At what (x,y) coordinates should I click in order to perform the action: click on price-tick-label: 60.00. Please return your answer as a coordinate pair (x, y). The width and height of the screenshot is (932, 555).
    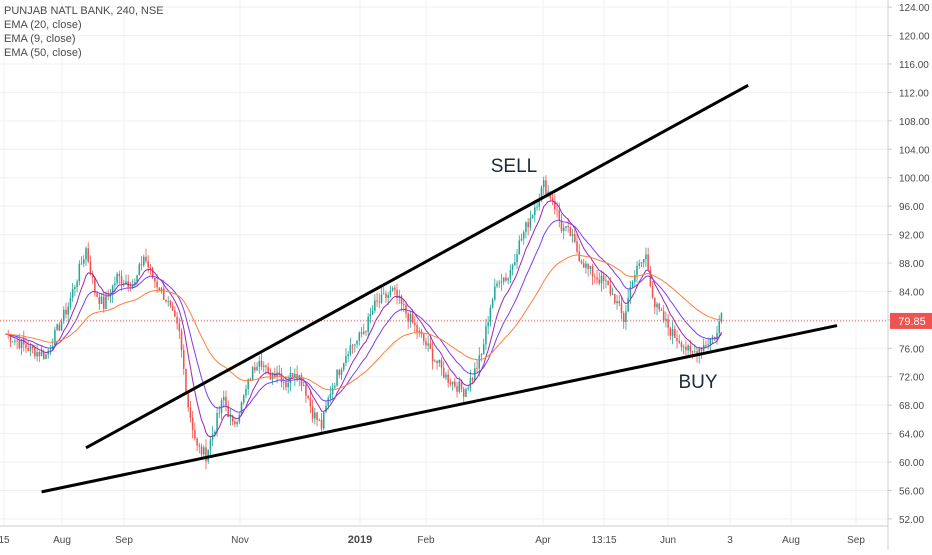
    Looking at the image, I should click on (911, 463).